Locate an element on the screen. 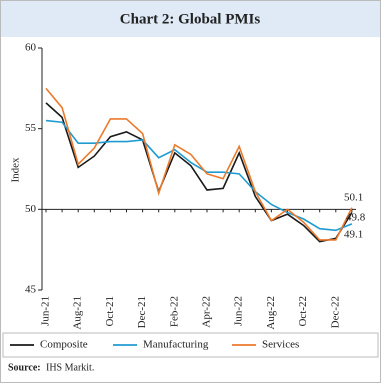 The width and height of the screenshot is (381, 383). x-tick-label: Aug-21 is located at coordinates (78, 313).